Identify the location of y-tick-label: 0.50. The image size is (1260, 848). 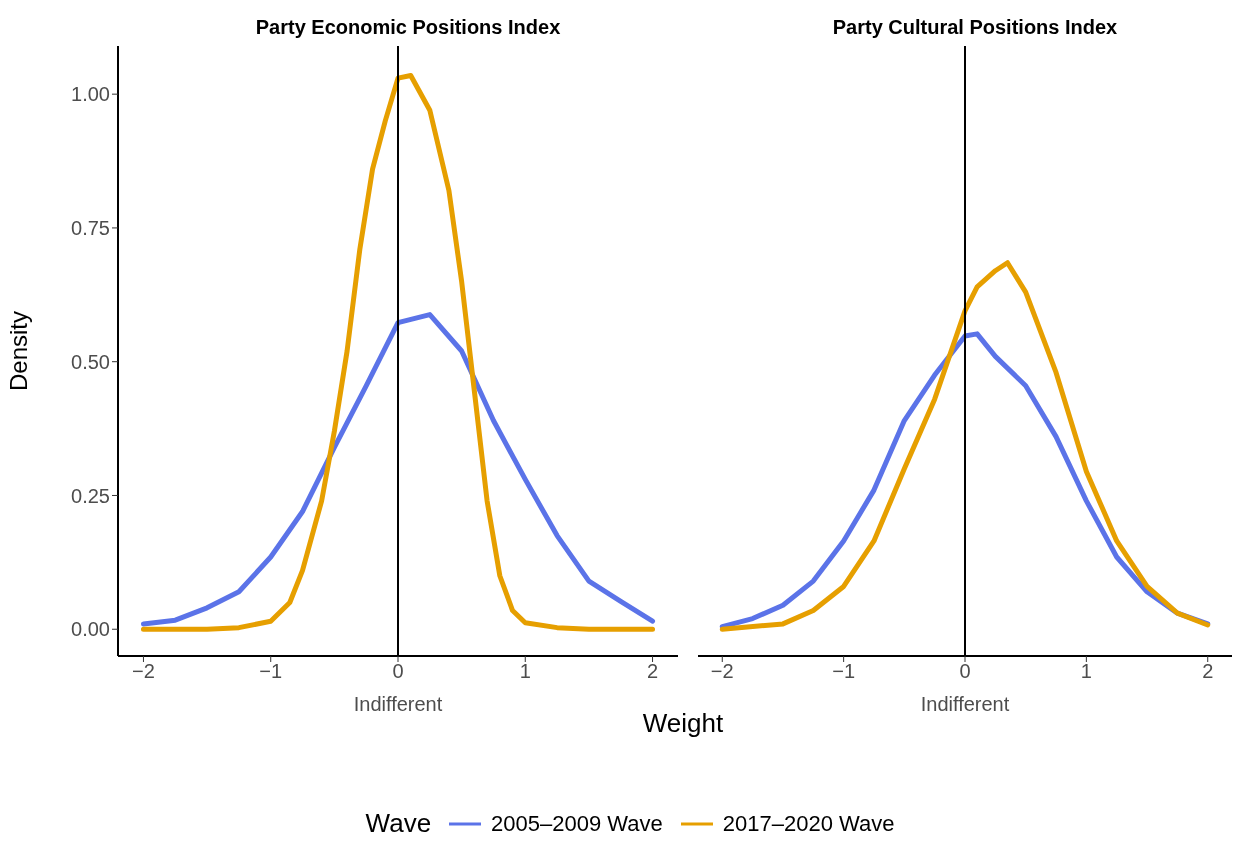
(90, 361).